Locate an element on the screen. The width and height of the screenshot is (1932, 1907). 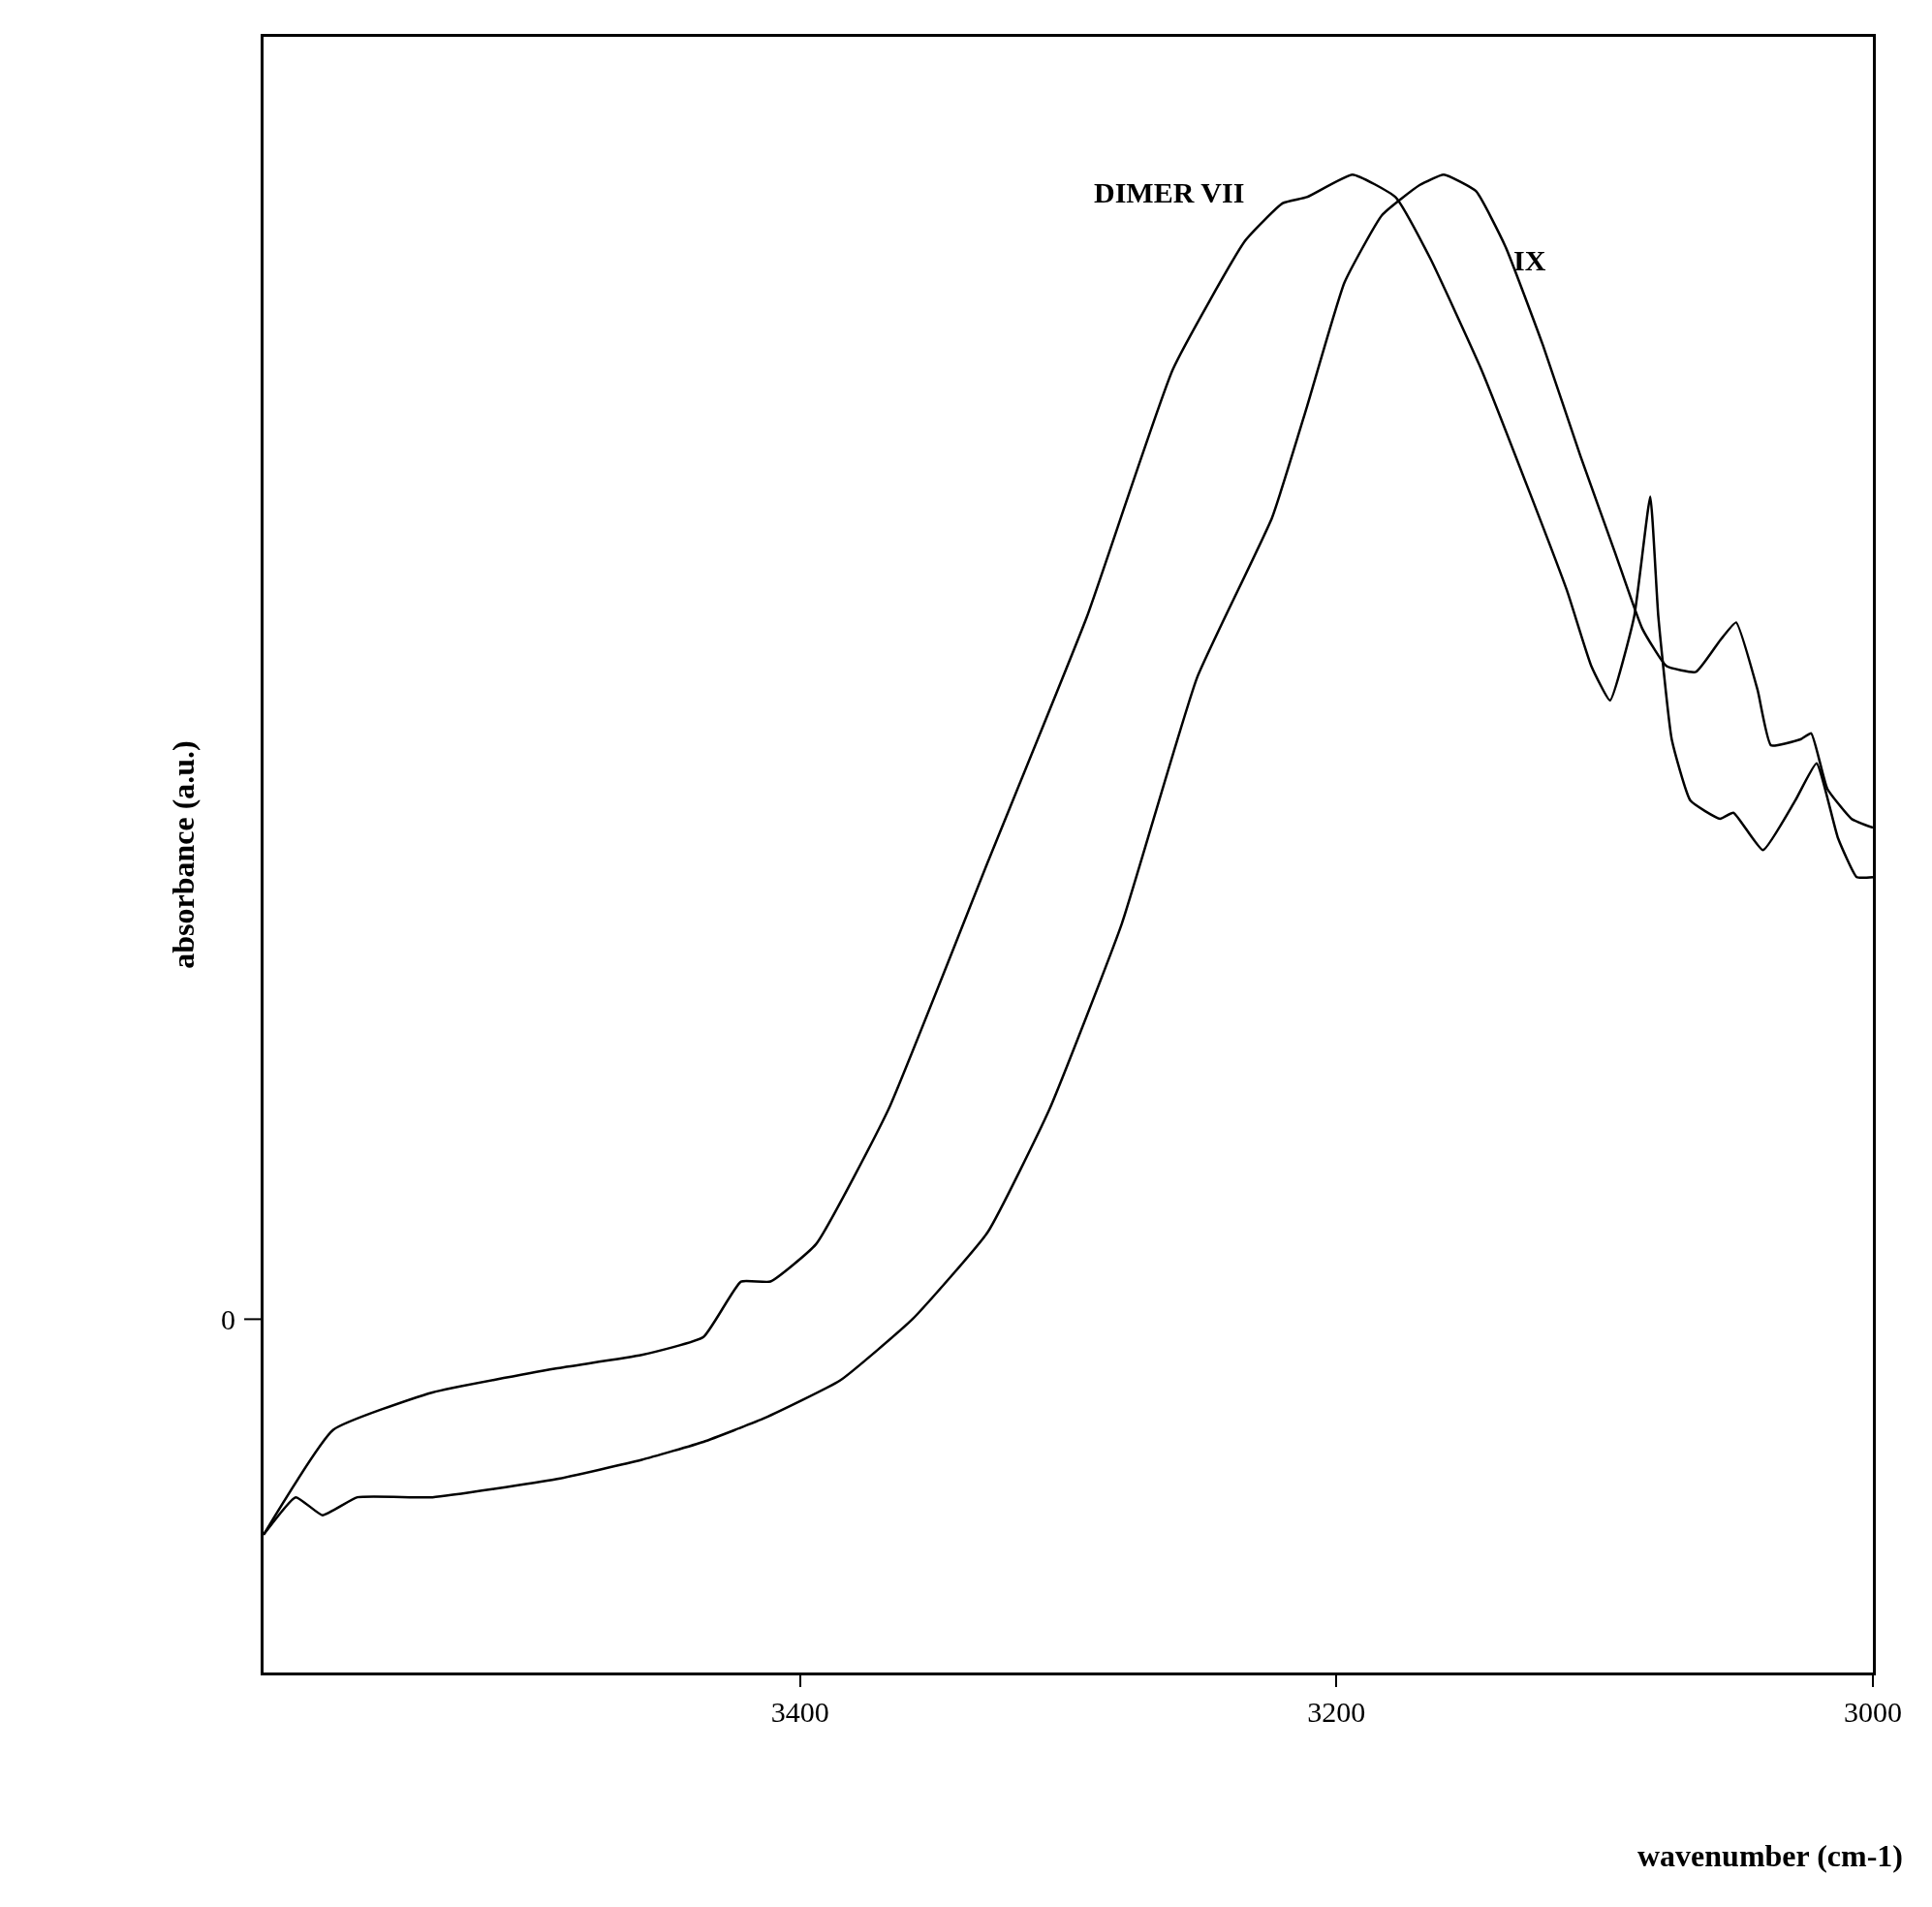
series-label: DIMER VII is located at coordinates (1169, 192).